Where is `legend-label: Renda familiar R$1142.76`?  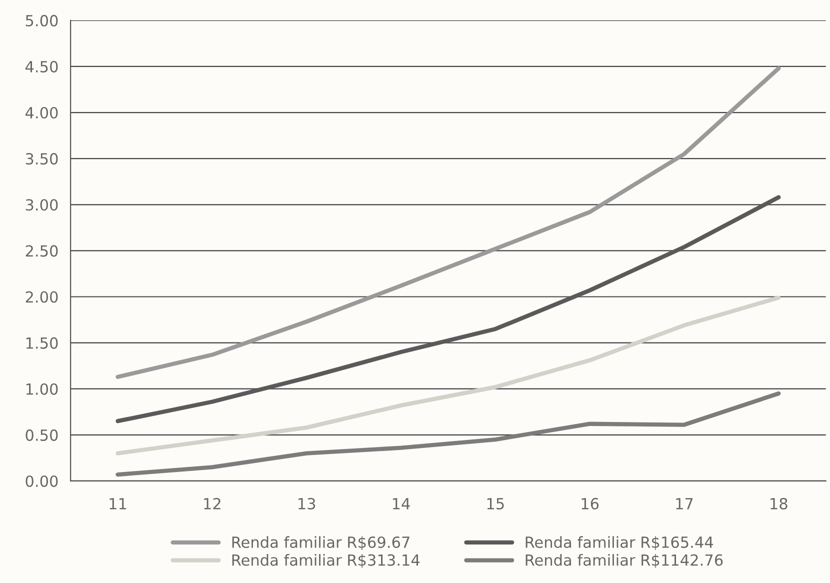 legend-label: Renda familiar R$1142.76 is located at coordinates (624, 561).